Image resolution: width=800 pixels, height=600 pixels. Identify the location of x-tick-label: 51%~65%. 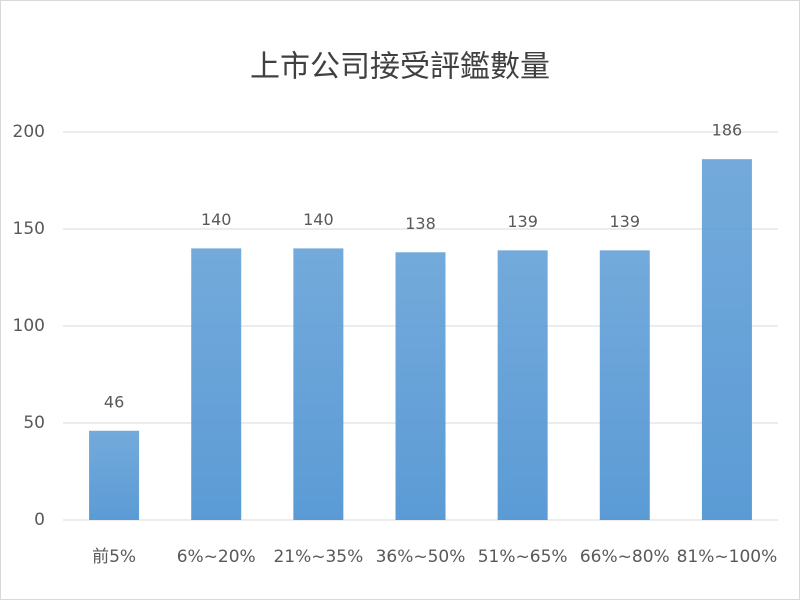
(523, 557).